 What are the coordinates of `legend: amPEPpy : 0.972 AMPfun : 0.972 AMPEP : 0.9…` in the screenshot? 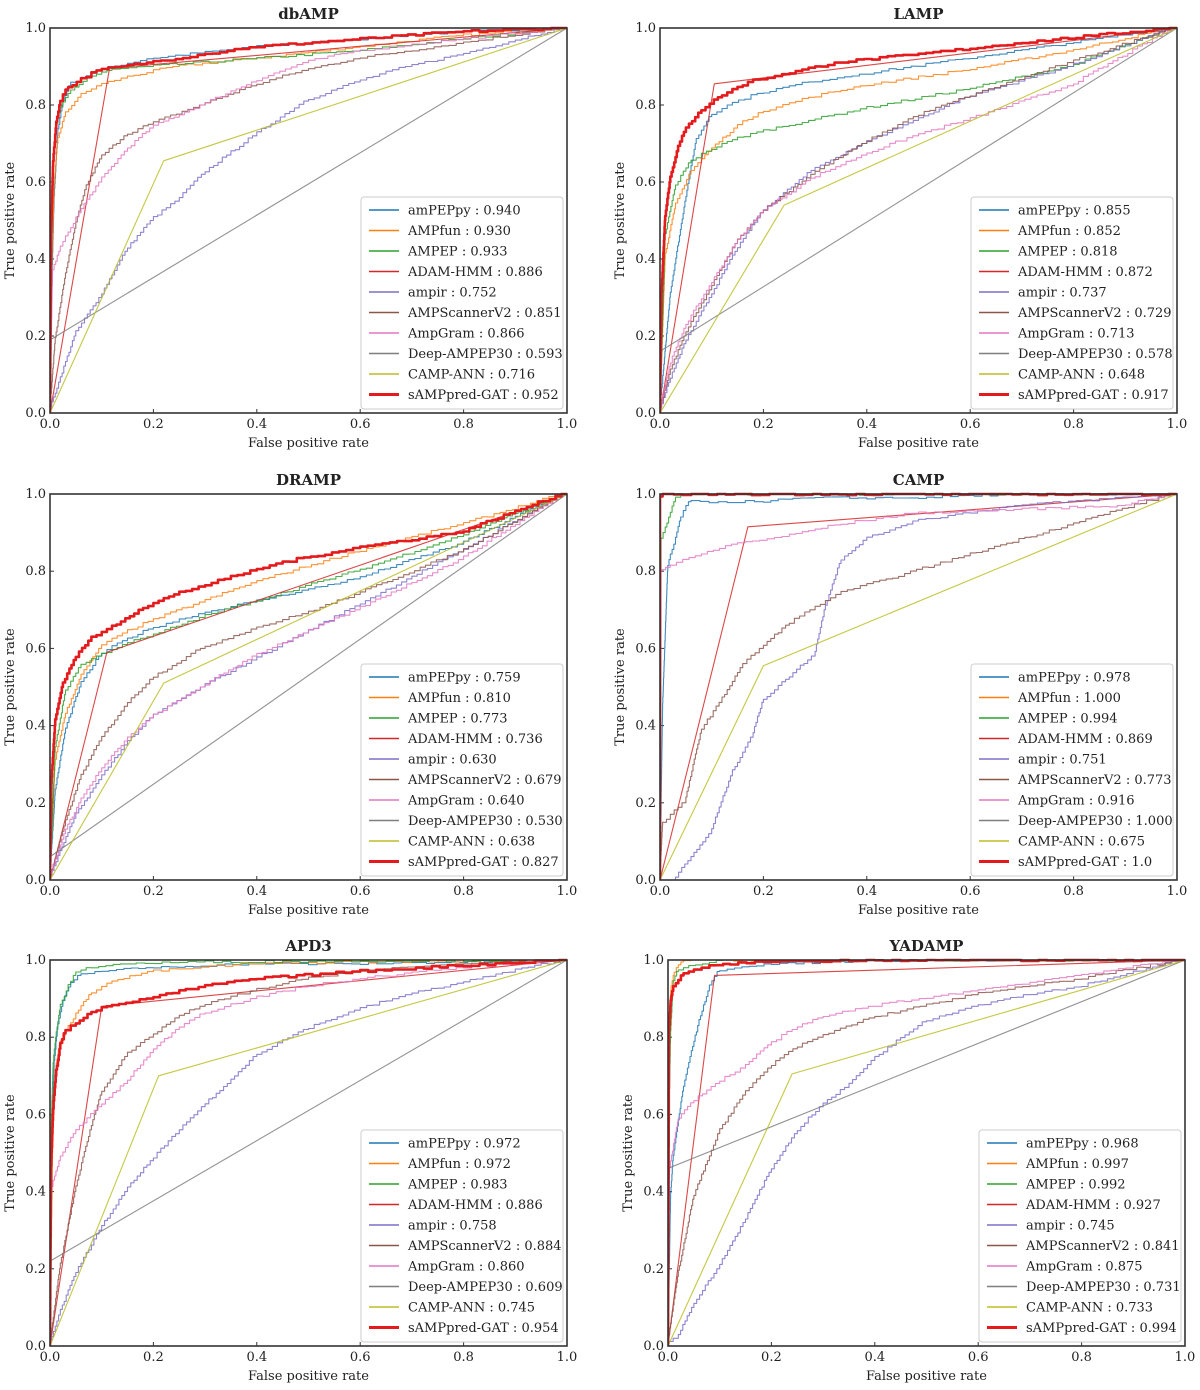 It's located at (462, 1236).